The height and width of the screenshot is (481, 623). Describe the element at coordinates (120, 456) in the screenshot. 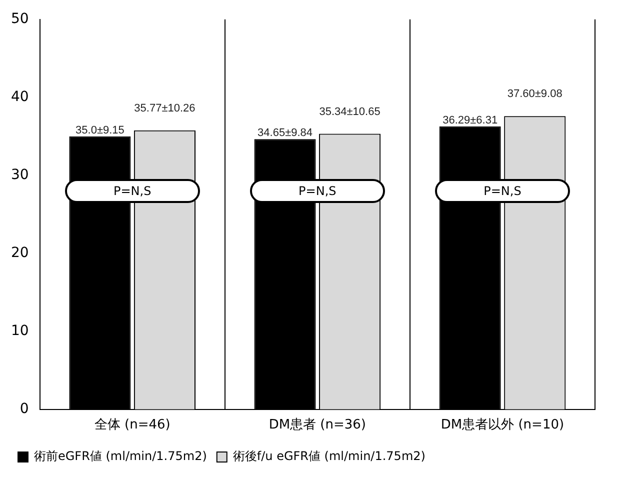

I see `legend-label: 術前eGFR値 (ml/min/1.75m2)` at that location.